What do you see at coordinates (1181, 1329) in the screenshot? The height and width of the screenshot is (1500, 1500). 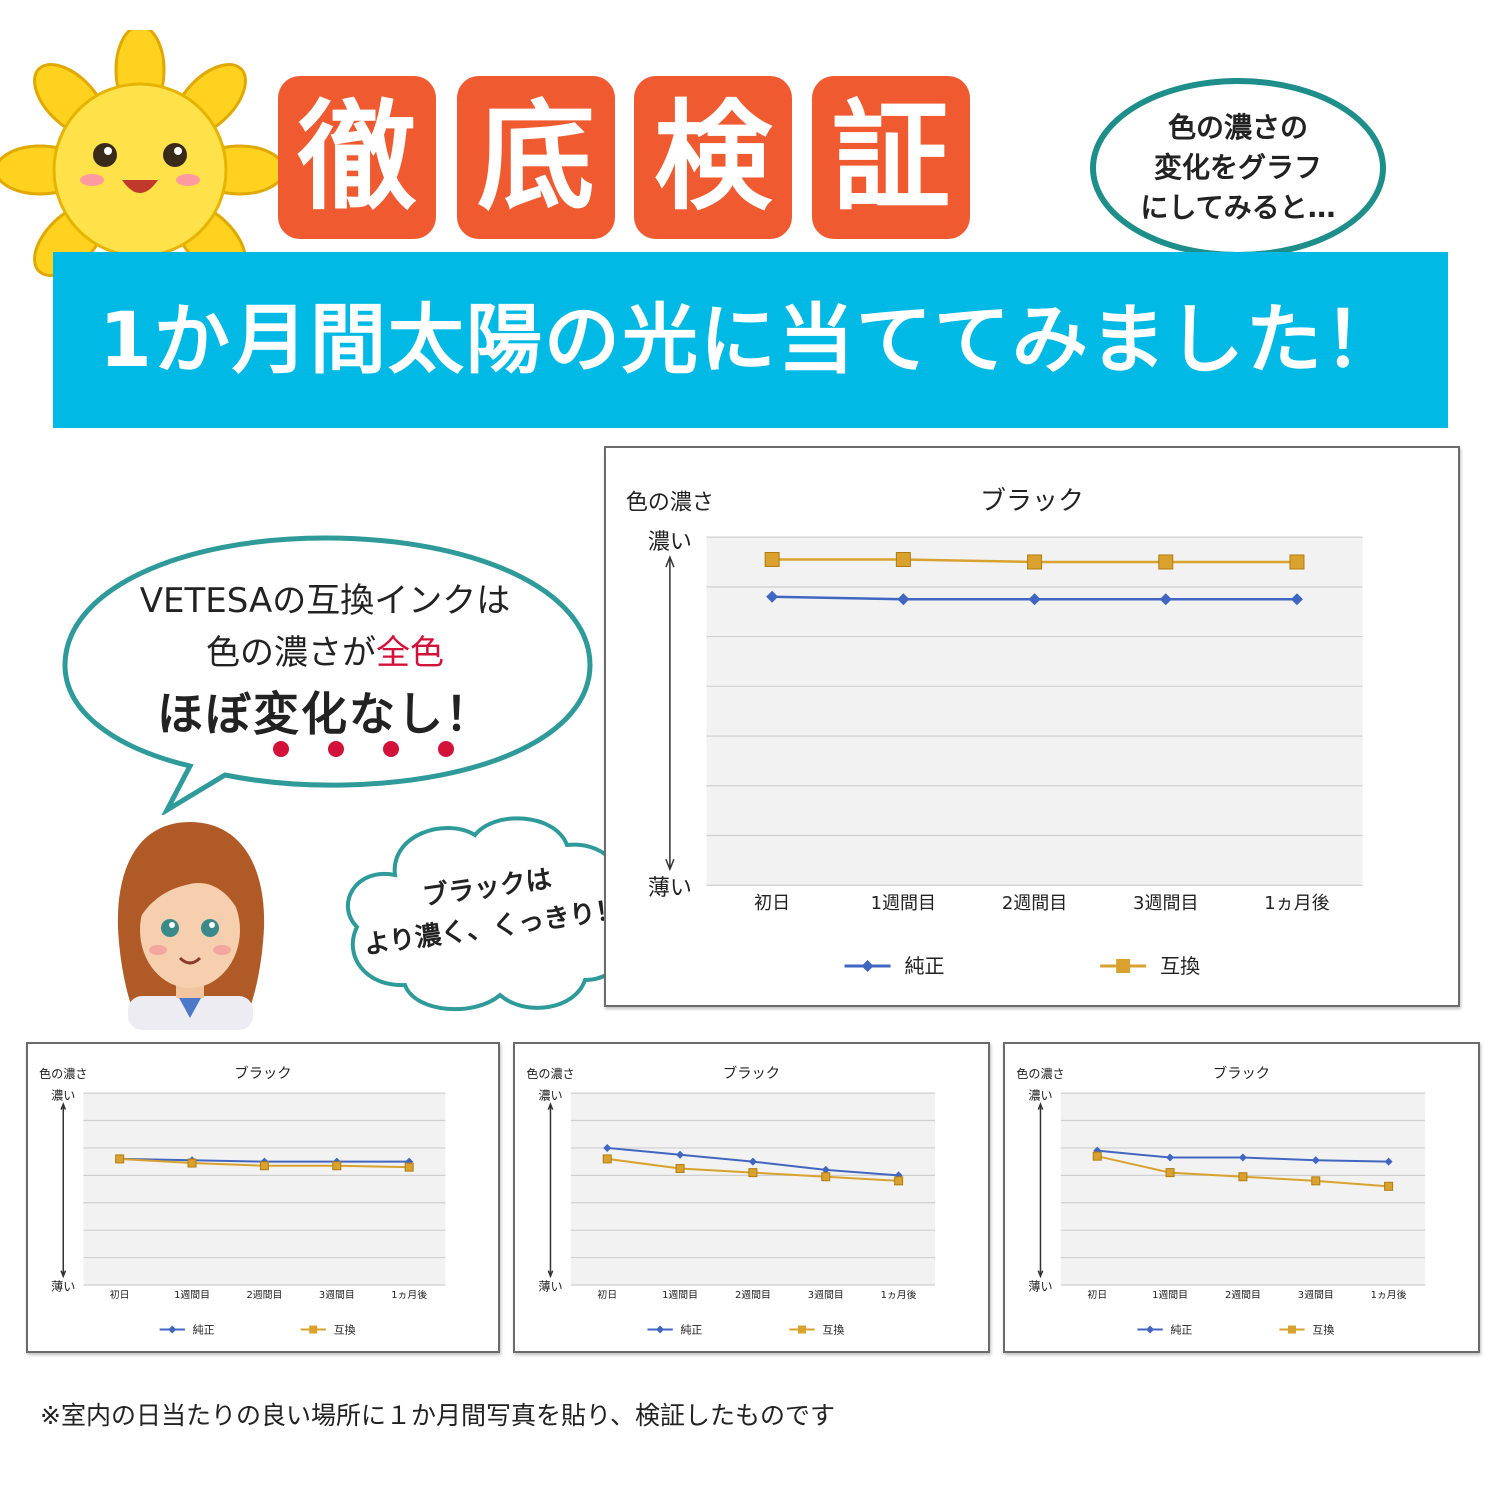 I see `legend-label: 純正` at bounding box center [1181, 1329].